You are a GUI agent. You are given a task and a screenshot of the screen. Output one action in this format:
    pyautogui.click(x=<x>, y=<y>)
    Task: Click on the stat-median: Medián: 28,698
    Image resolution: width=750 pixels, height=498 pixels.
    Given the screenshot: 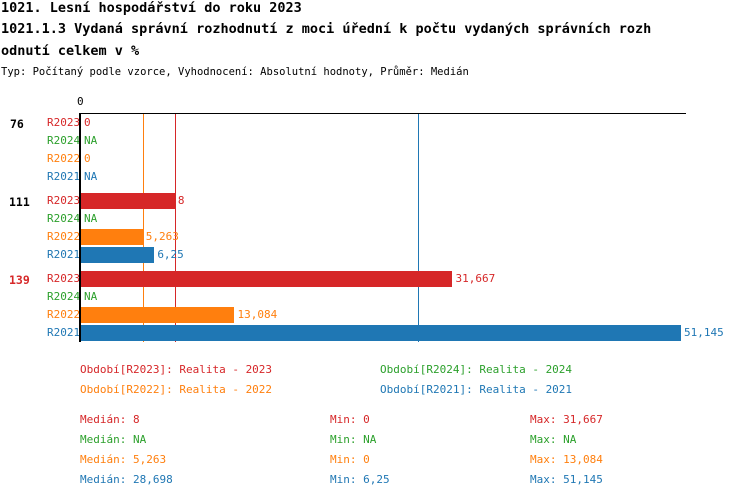 What is the action you would take?
    pyautogui.click(x=126, y=479)
    